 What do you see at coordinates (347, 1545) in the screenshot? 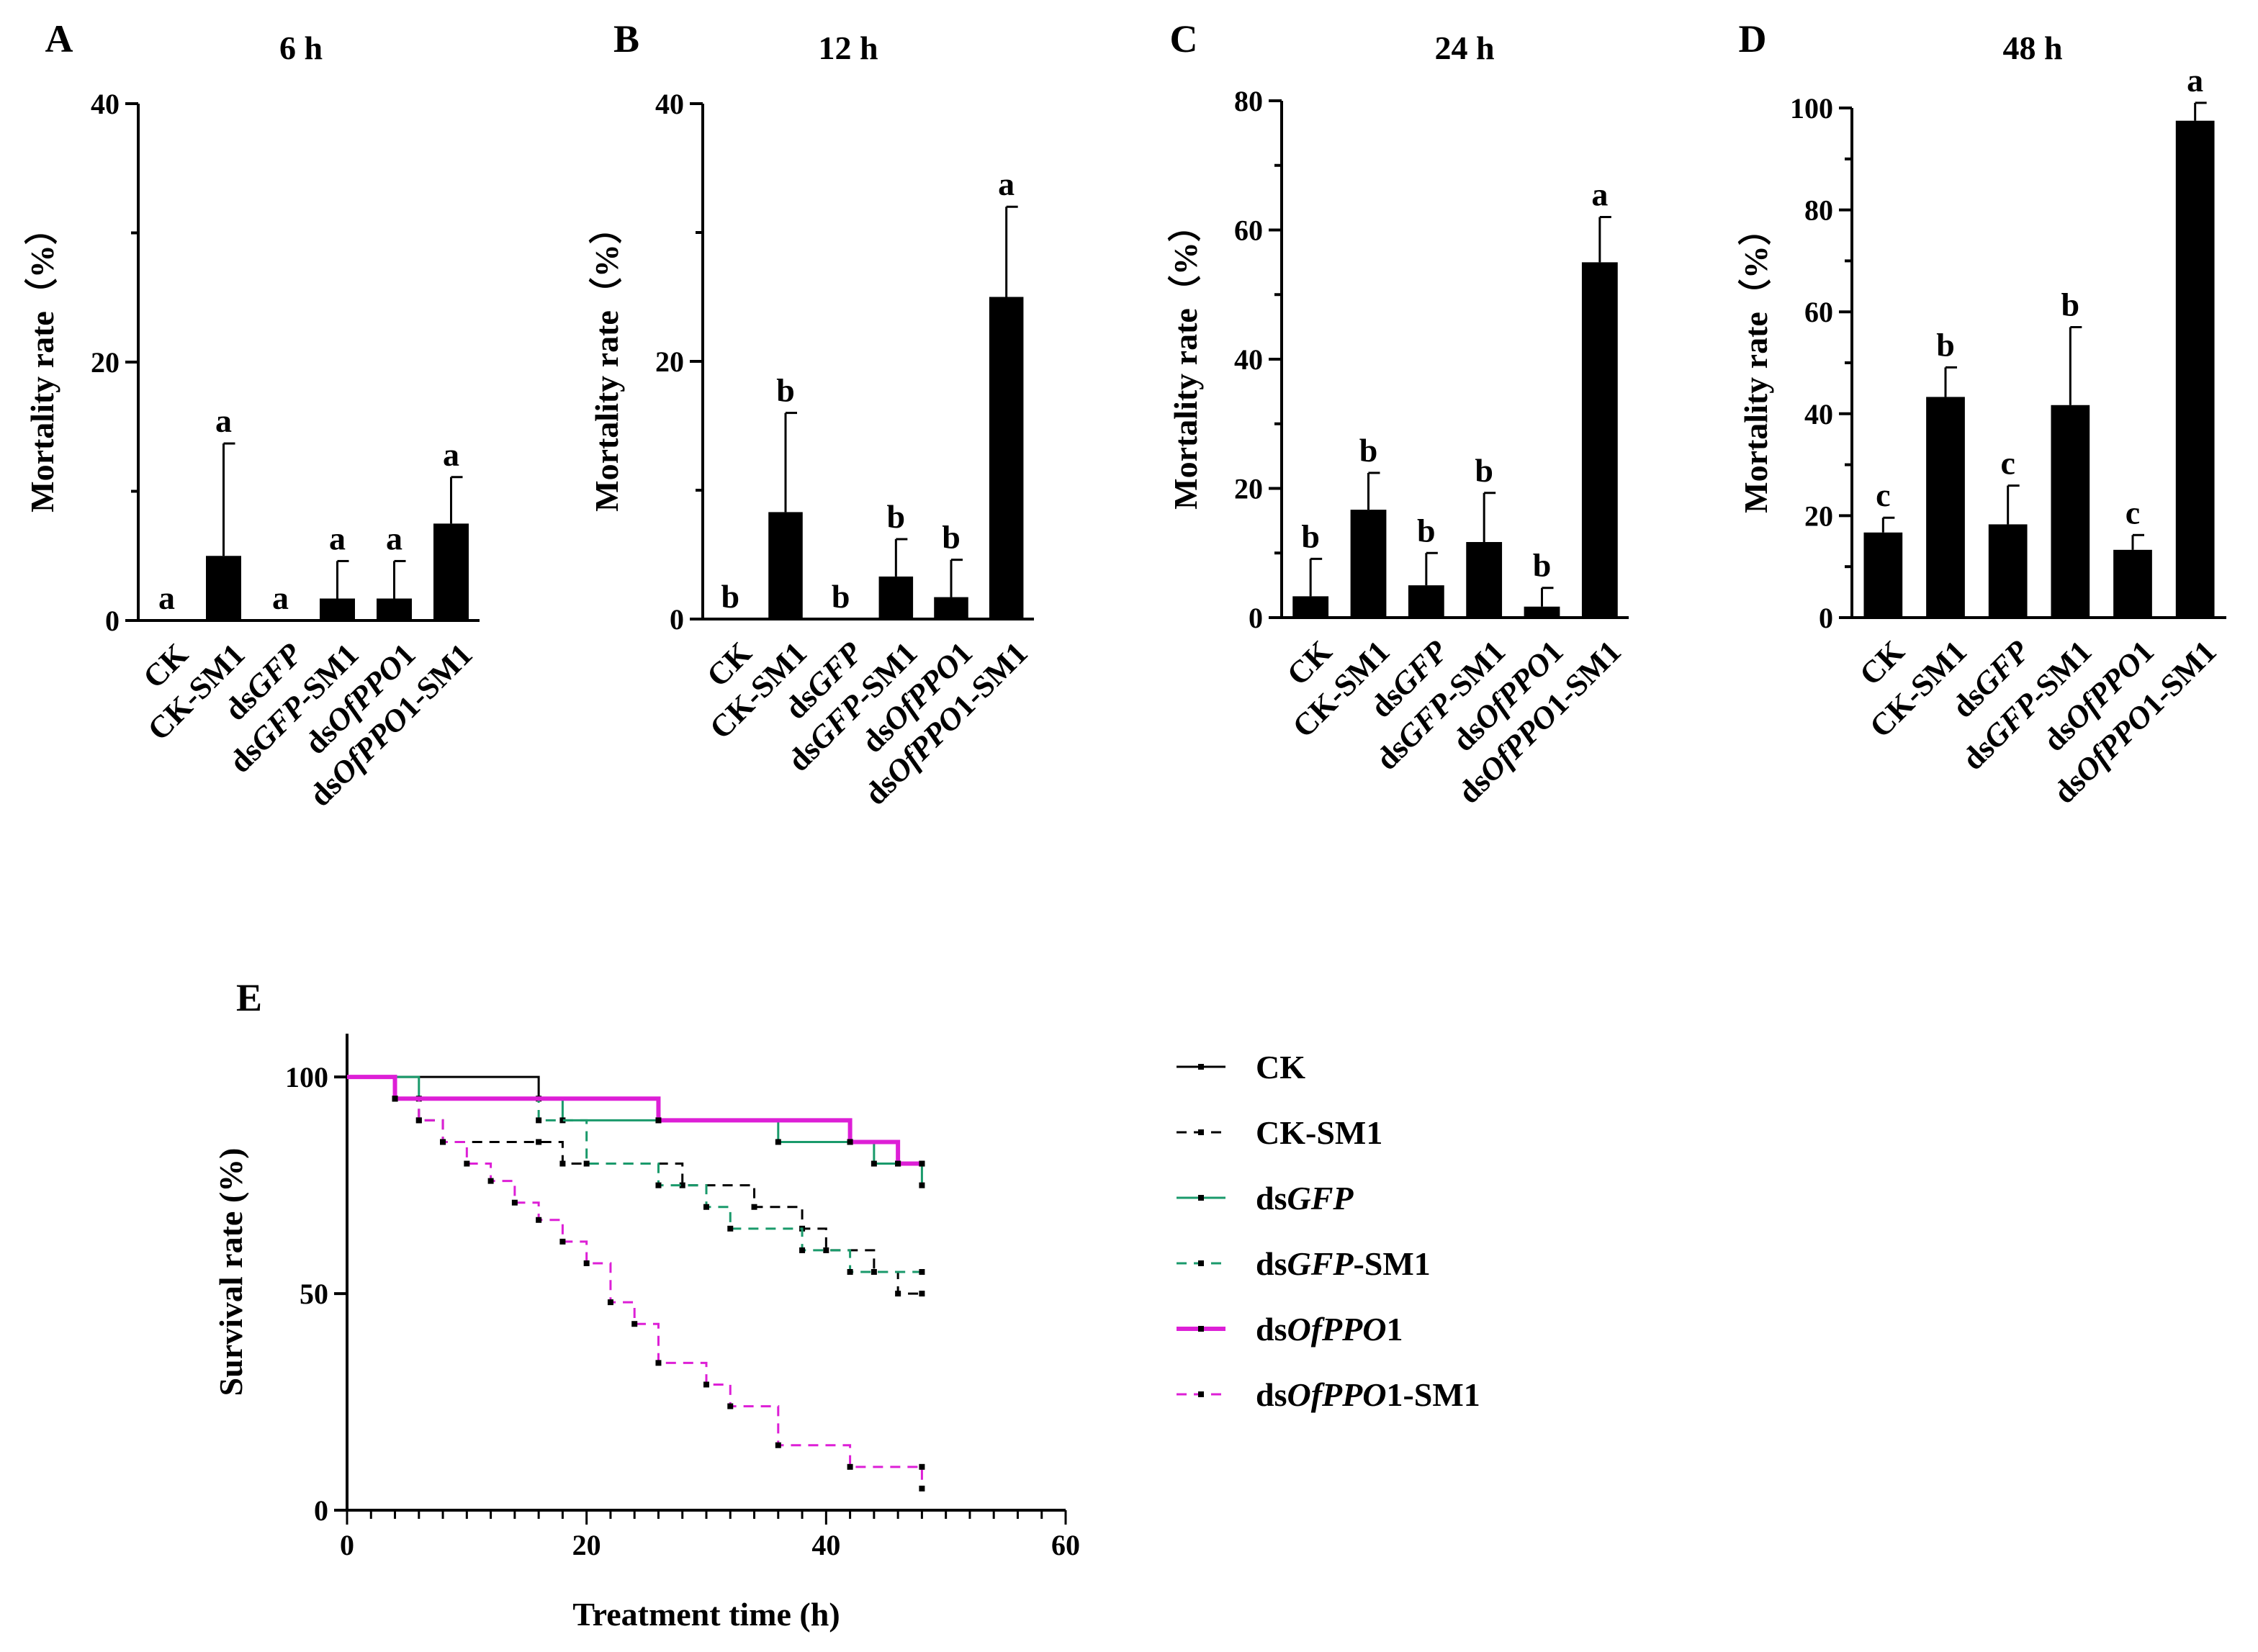
I see `x-tick-label: 0` at bounding box center [347, 1545].